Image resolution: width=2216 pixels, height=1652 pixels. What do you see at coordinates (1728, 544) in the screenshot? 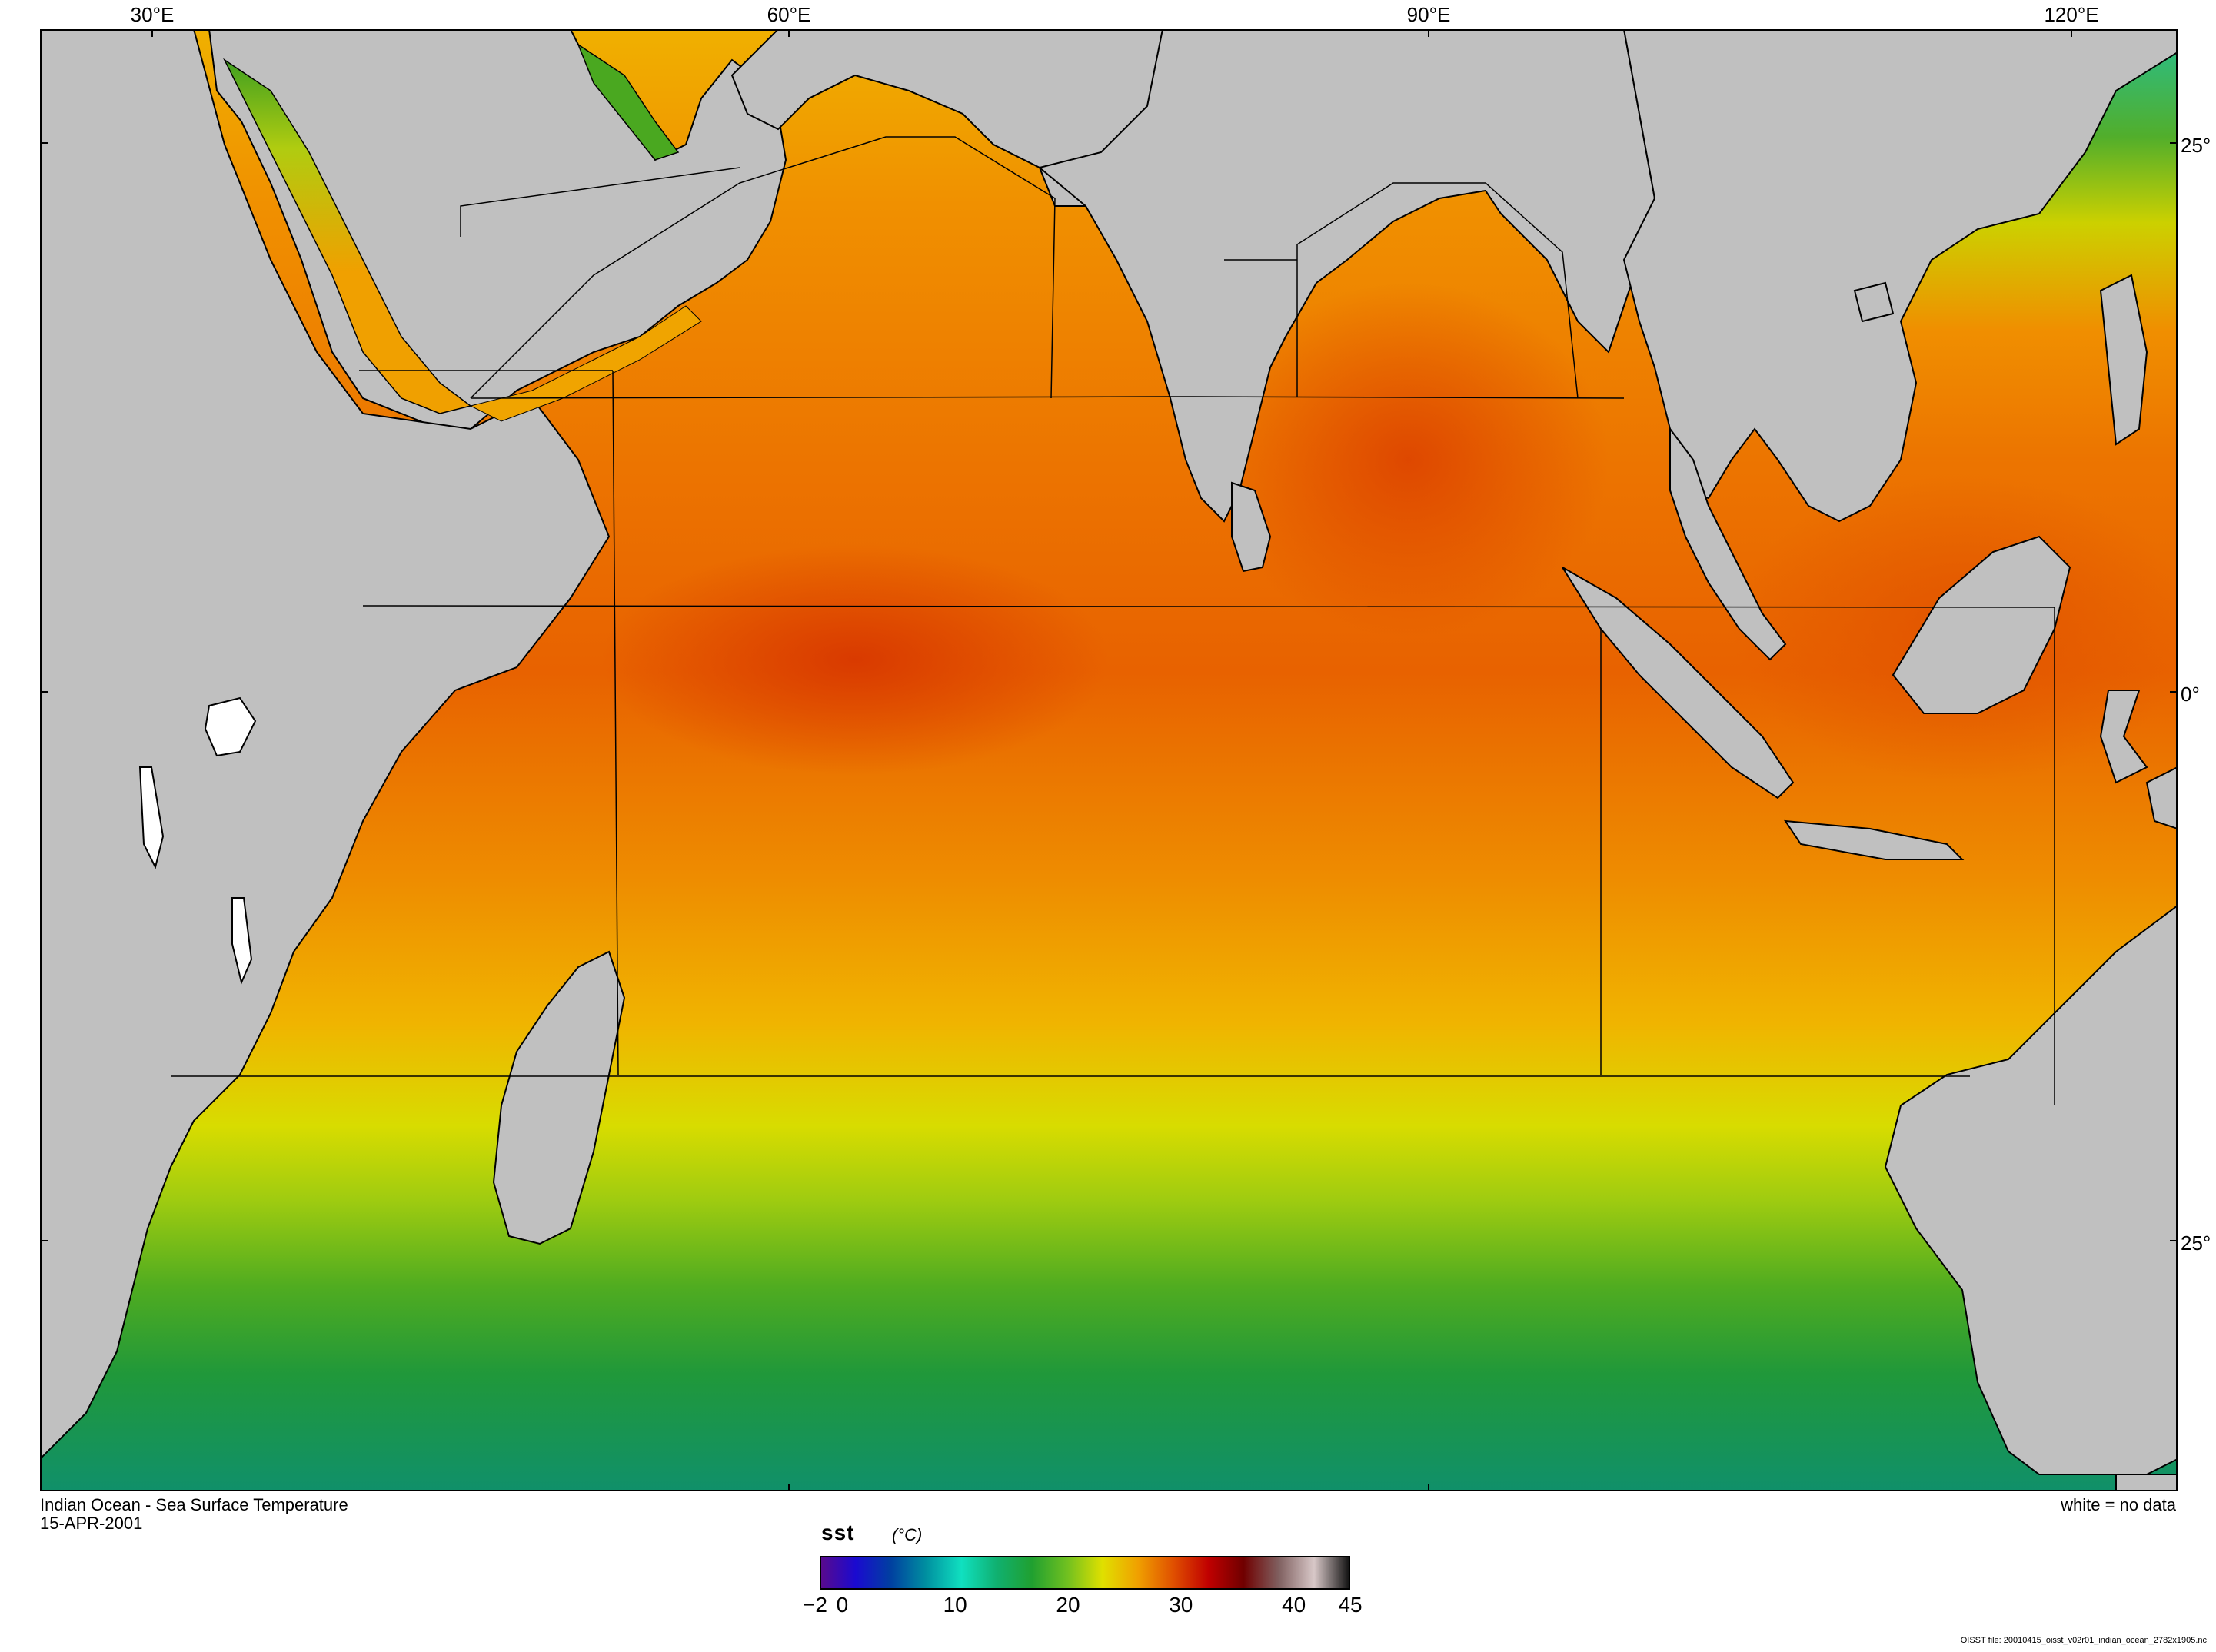
I see `land-malay-peninsula` at bounding box center [1728, 544].